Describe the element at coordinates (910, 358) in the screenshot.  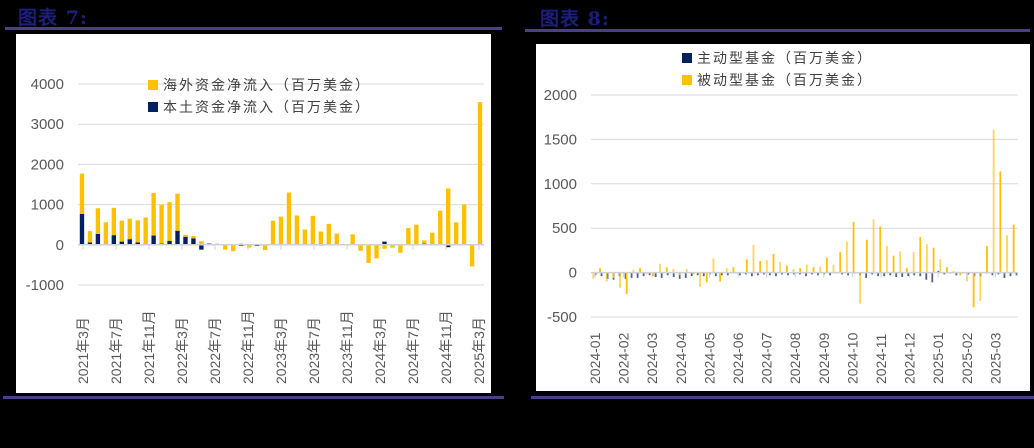
I see `x-tick-label: 2024-12` at that location.